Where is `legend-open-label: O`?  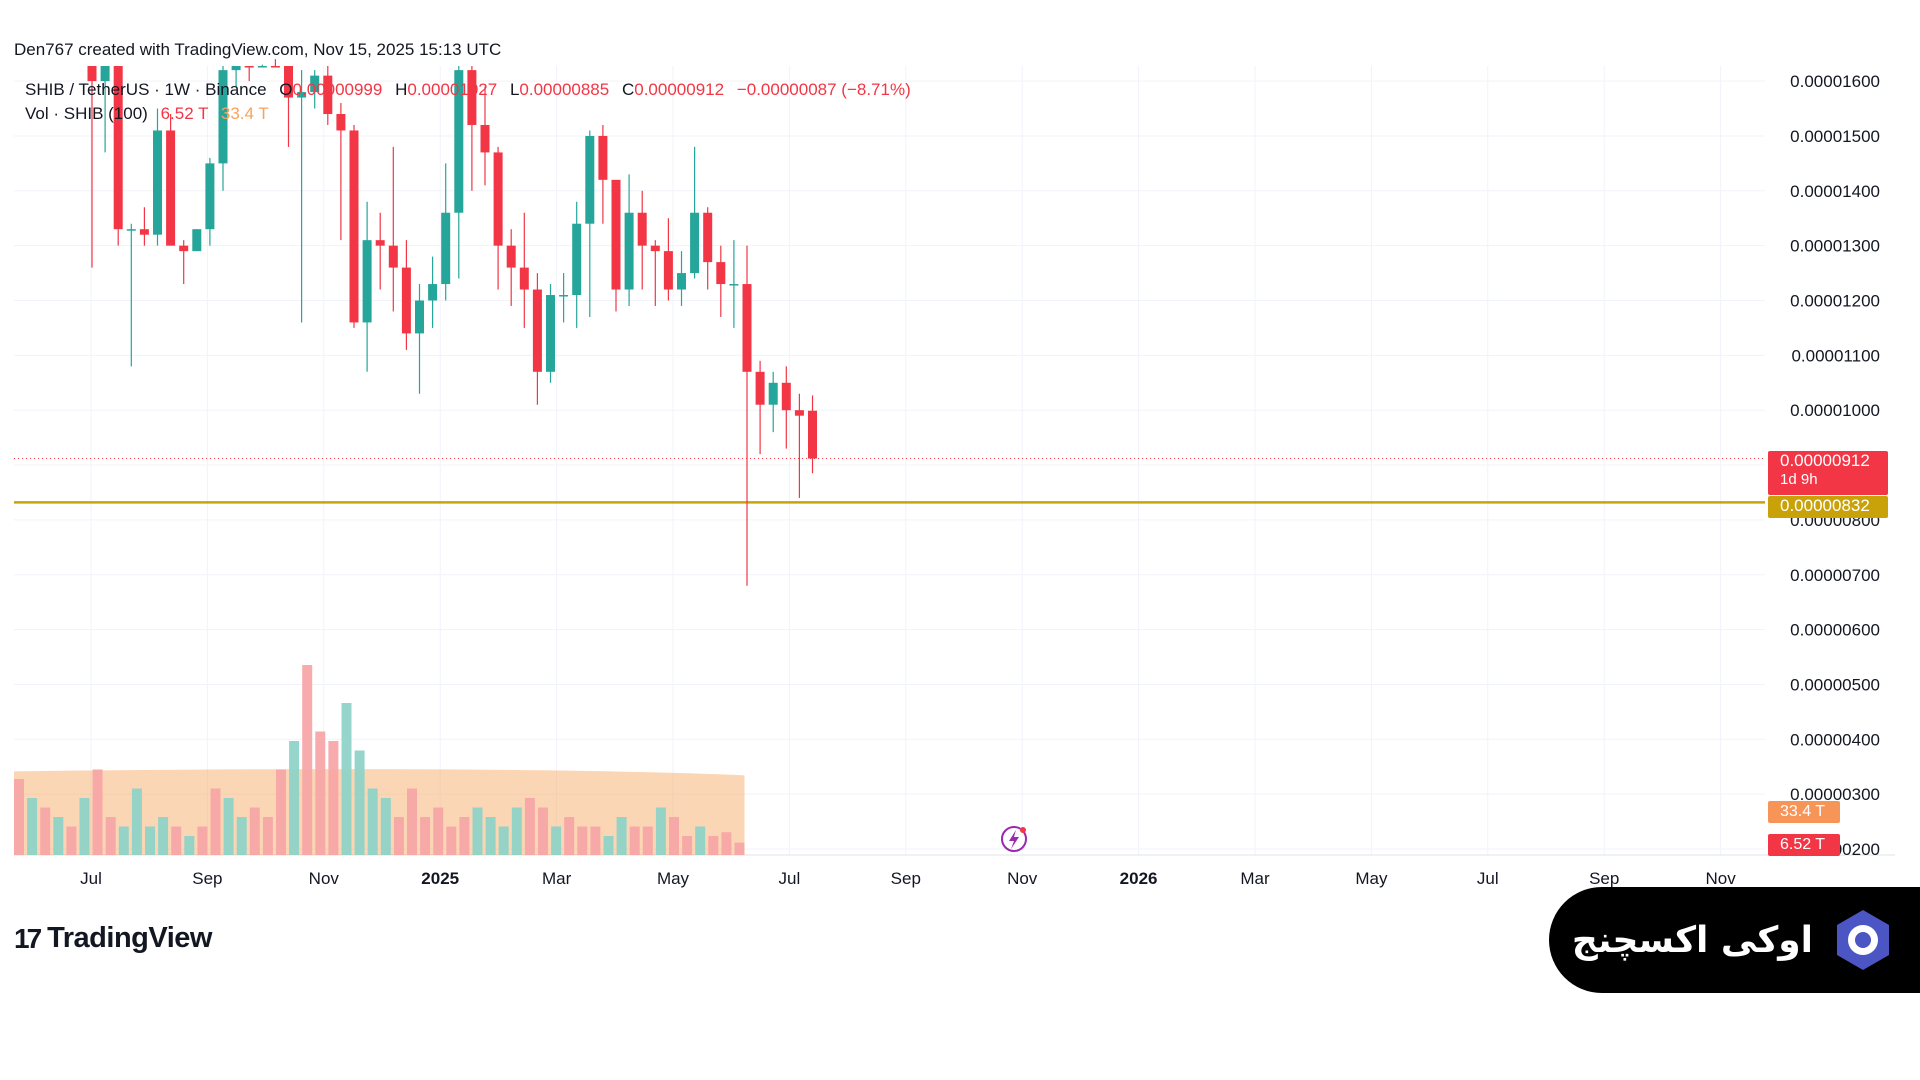
legend-open-label: O is located at coordinates (286, 89).